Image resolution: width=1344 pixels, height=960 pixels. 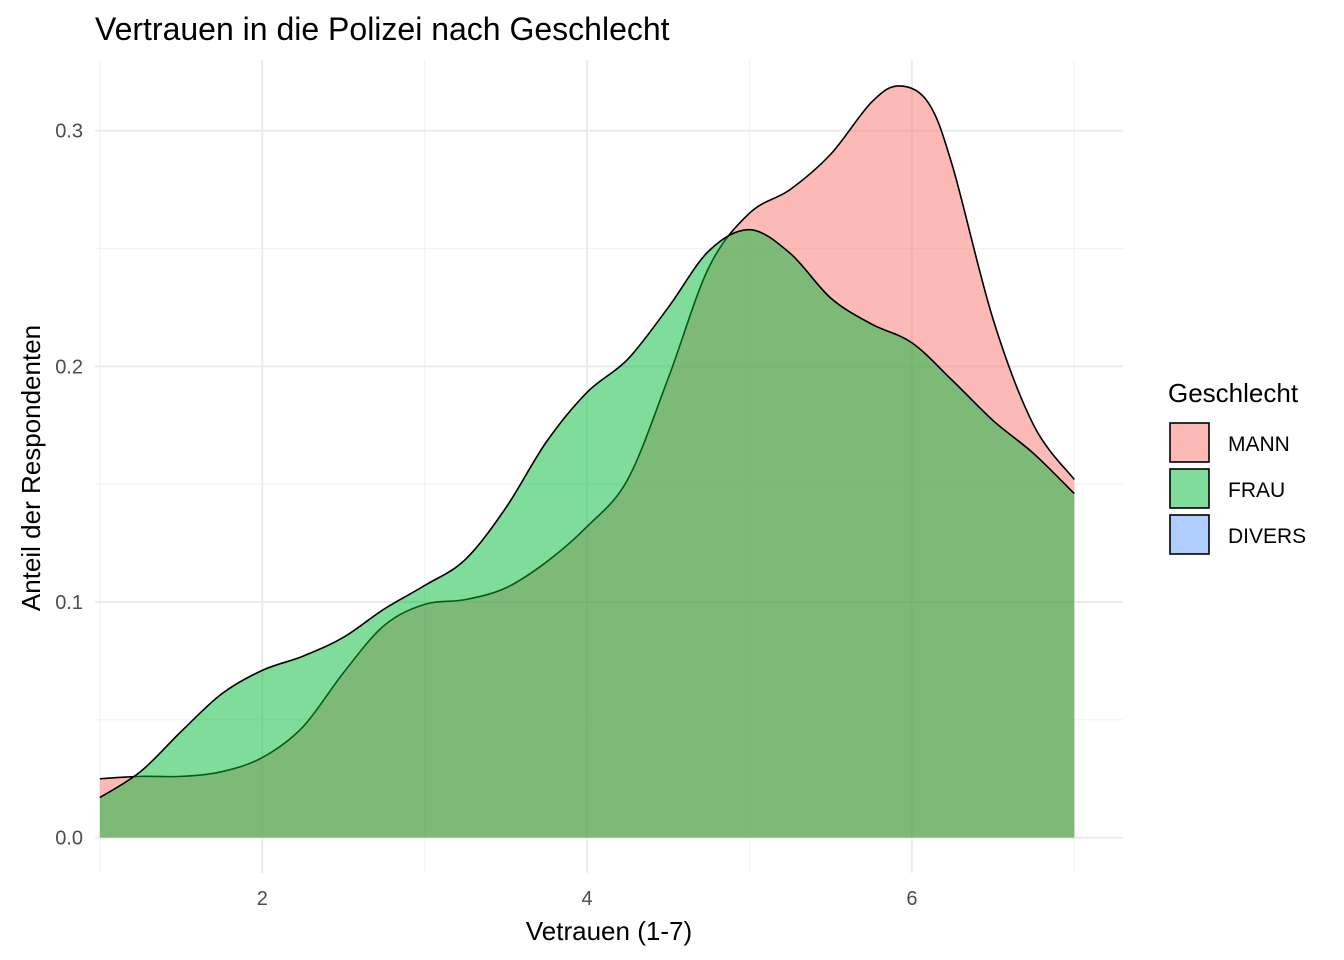 I want to click on x-tick-label: 6, so click(x=911, y=899).